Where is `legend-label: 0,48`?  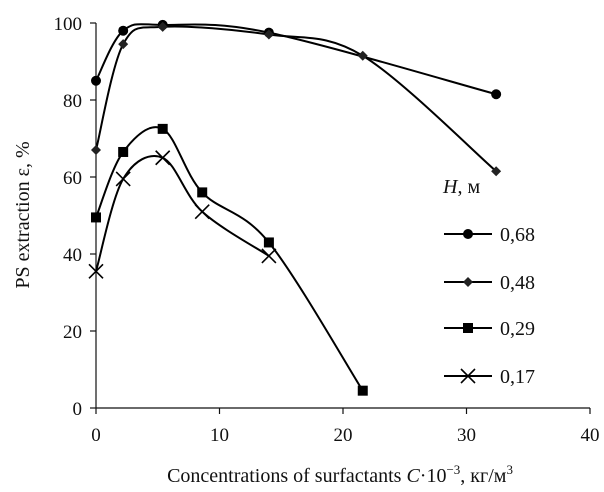 legend-label: 0,48 is located at coordinates (517, 283).